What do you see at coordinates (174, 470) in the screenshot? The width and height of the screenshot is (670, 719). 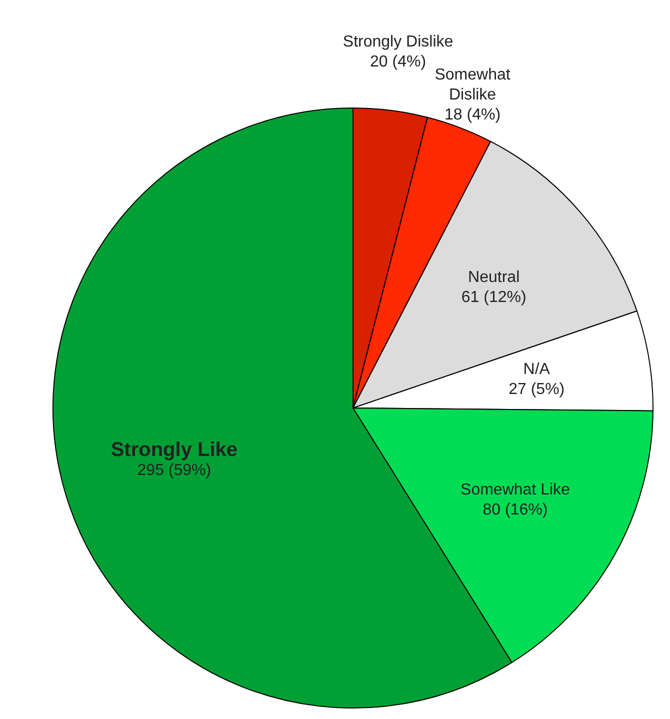 I see `data-label: 295 (59%)` at bounding box center [174, 470].